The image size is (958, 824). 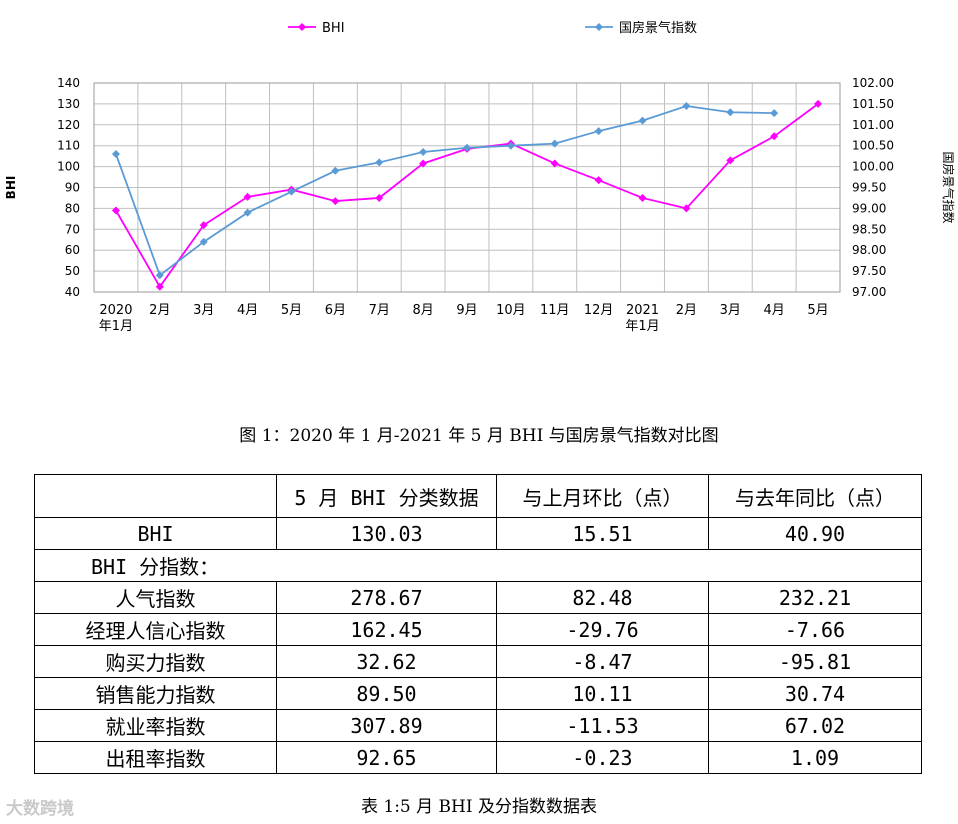 What do you see at coordinates (478, 807) in the screenshot?
I see `table-caption: 表 1:5 月 BHI 及分指数数据表` at bounding box center [478, 807].